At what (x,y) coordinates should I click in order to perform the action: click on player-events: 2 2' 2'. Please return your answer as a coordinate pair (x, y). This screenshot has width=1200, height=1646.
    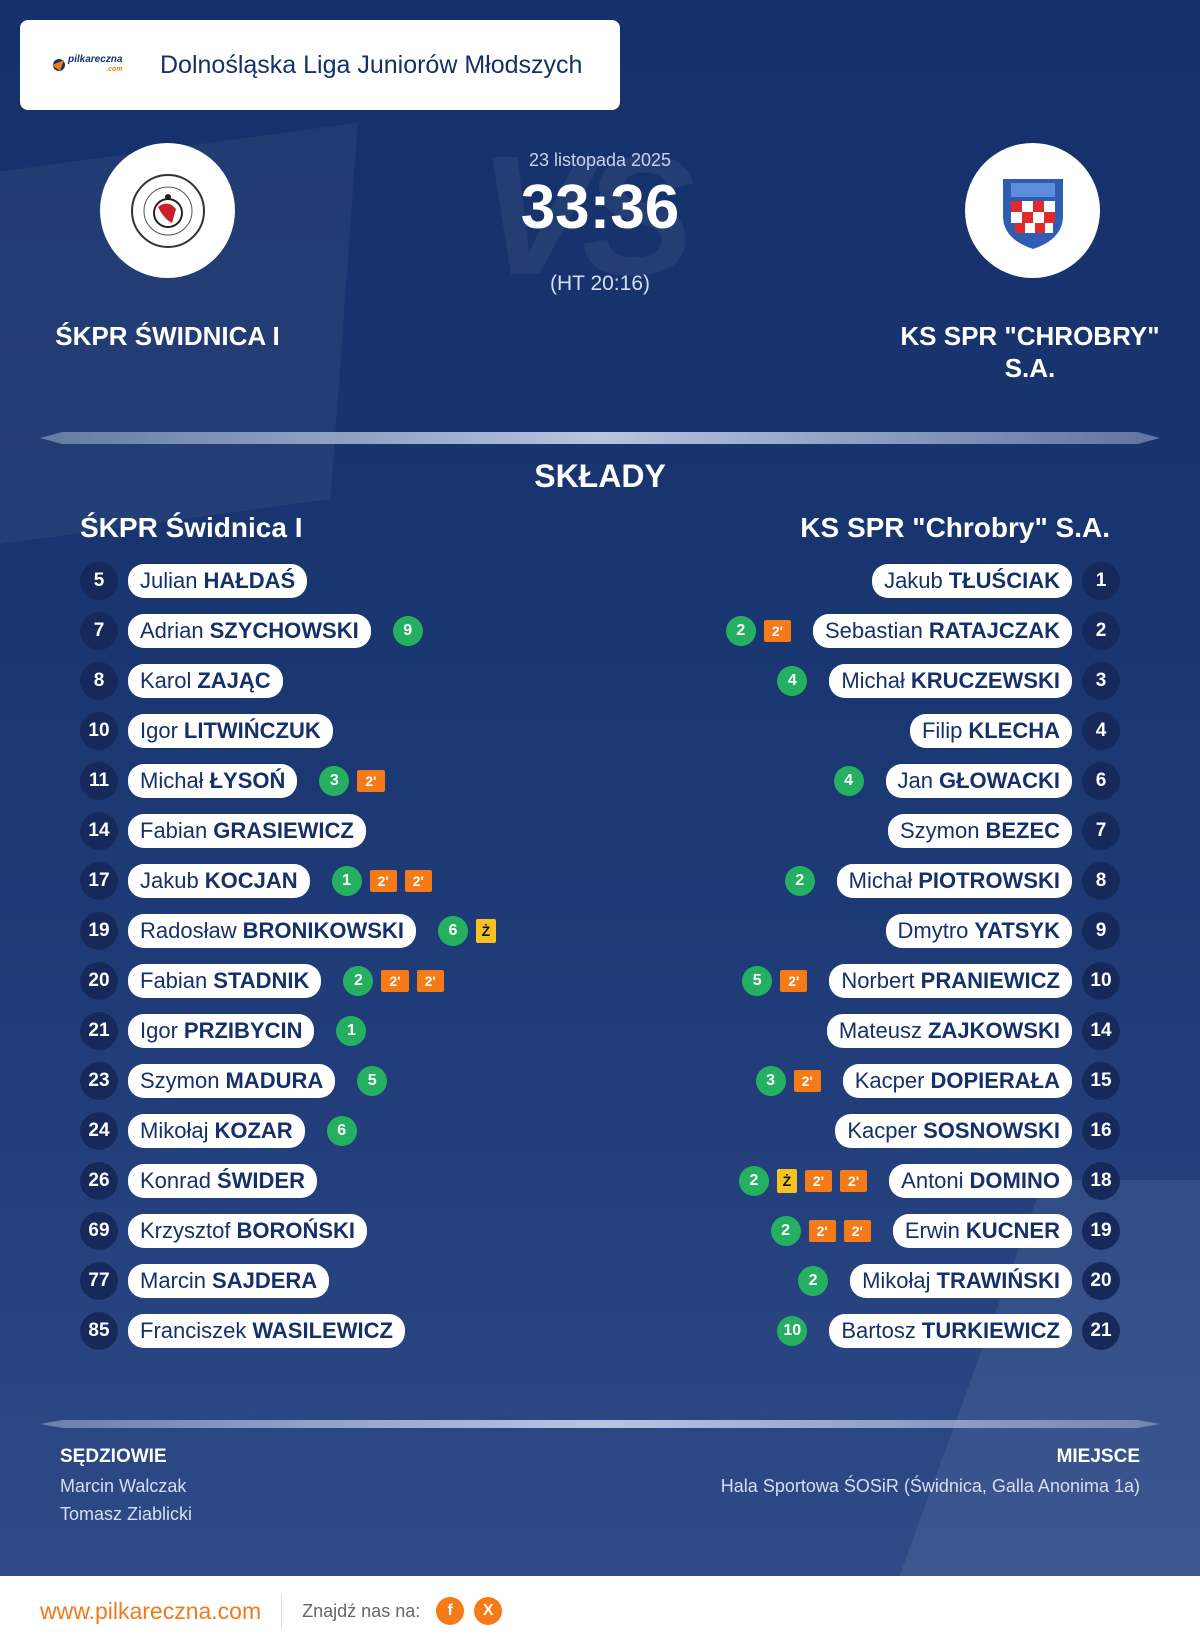
    Looking at the image, I should click on (820, 1231).